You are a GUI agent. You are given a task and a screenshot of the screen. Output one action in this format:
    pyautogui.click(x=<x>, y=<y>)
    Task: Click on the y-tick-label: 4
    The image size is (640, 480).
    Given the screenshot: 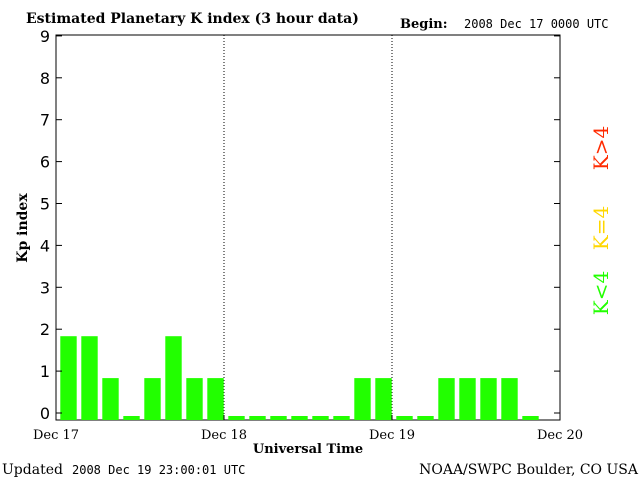 What is the action you would take?
    pyautogui.click(x=45, y=245)
    